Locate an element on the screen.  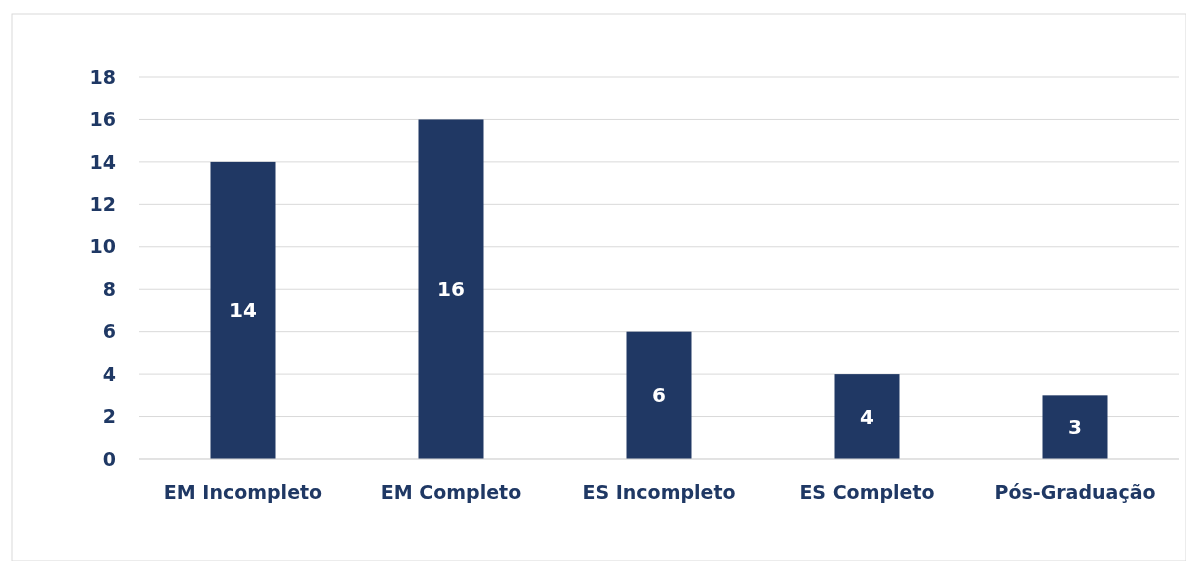
y-tick-label: 14 is located at coordinates (102, 161).